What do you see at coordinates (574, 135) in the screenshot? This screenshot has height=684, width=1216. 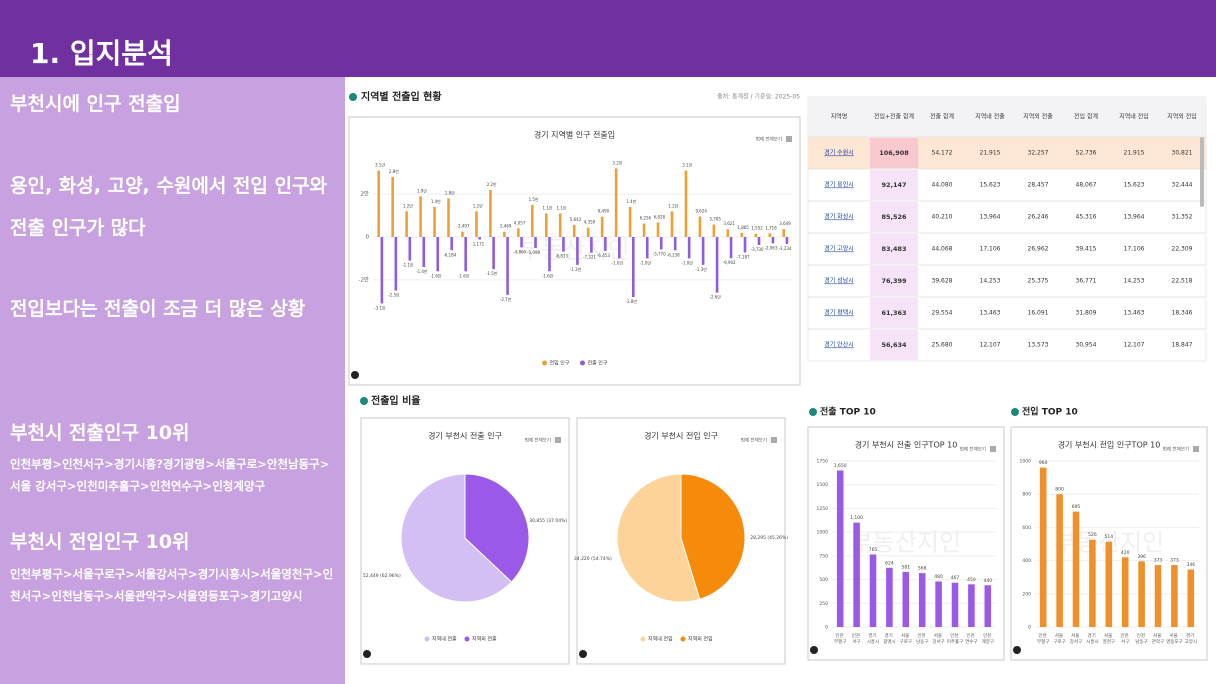 I see `chart-title: 경기 지역별 인구 전출입` at bounding box center [574, 135].